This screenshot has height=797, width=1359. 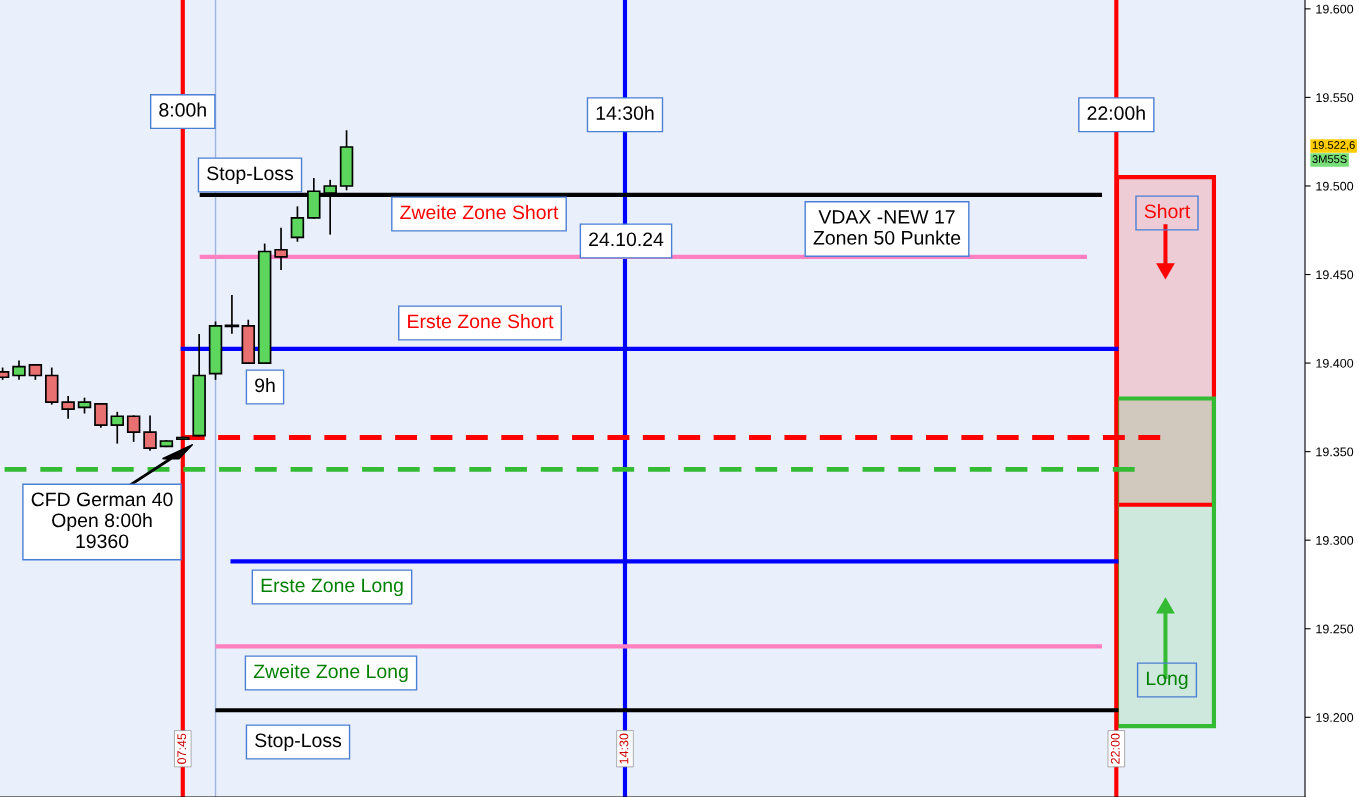 I want to click on text: 3M55S, so click(x=1329, y=159).